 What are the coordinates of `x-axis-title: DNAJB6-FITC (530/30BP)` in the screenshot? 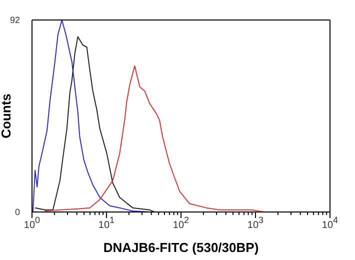 It's located at (181, 247).